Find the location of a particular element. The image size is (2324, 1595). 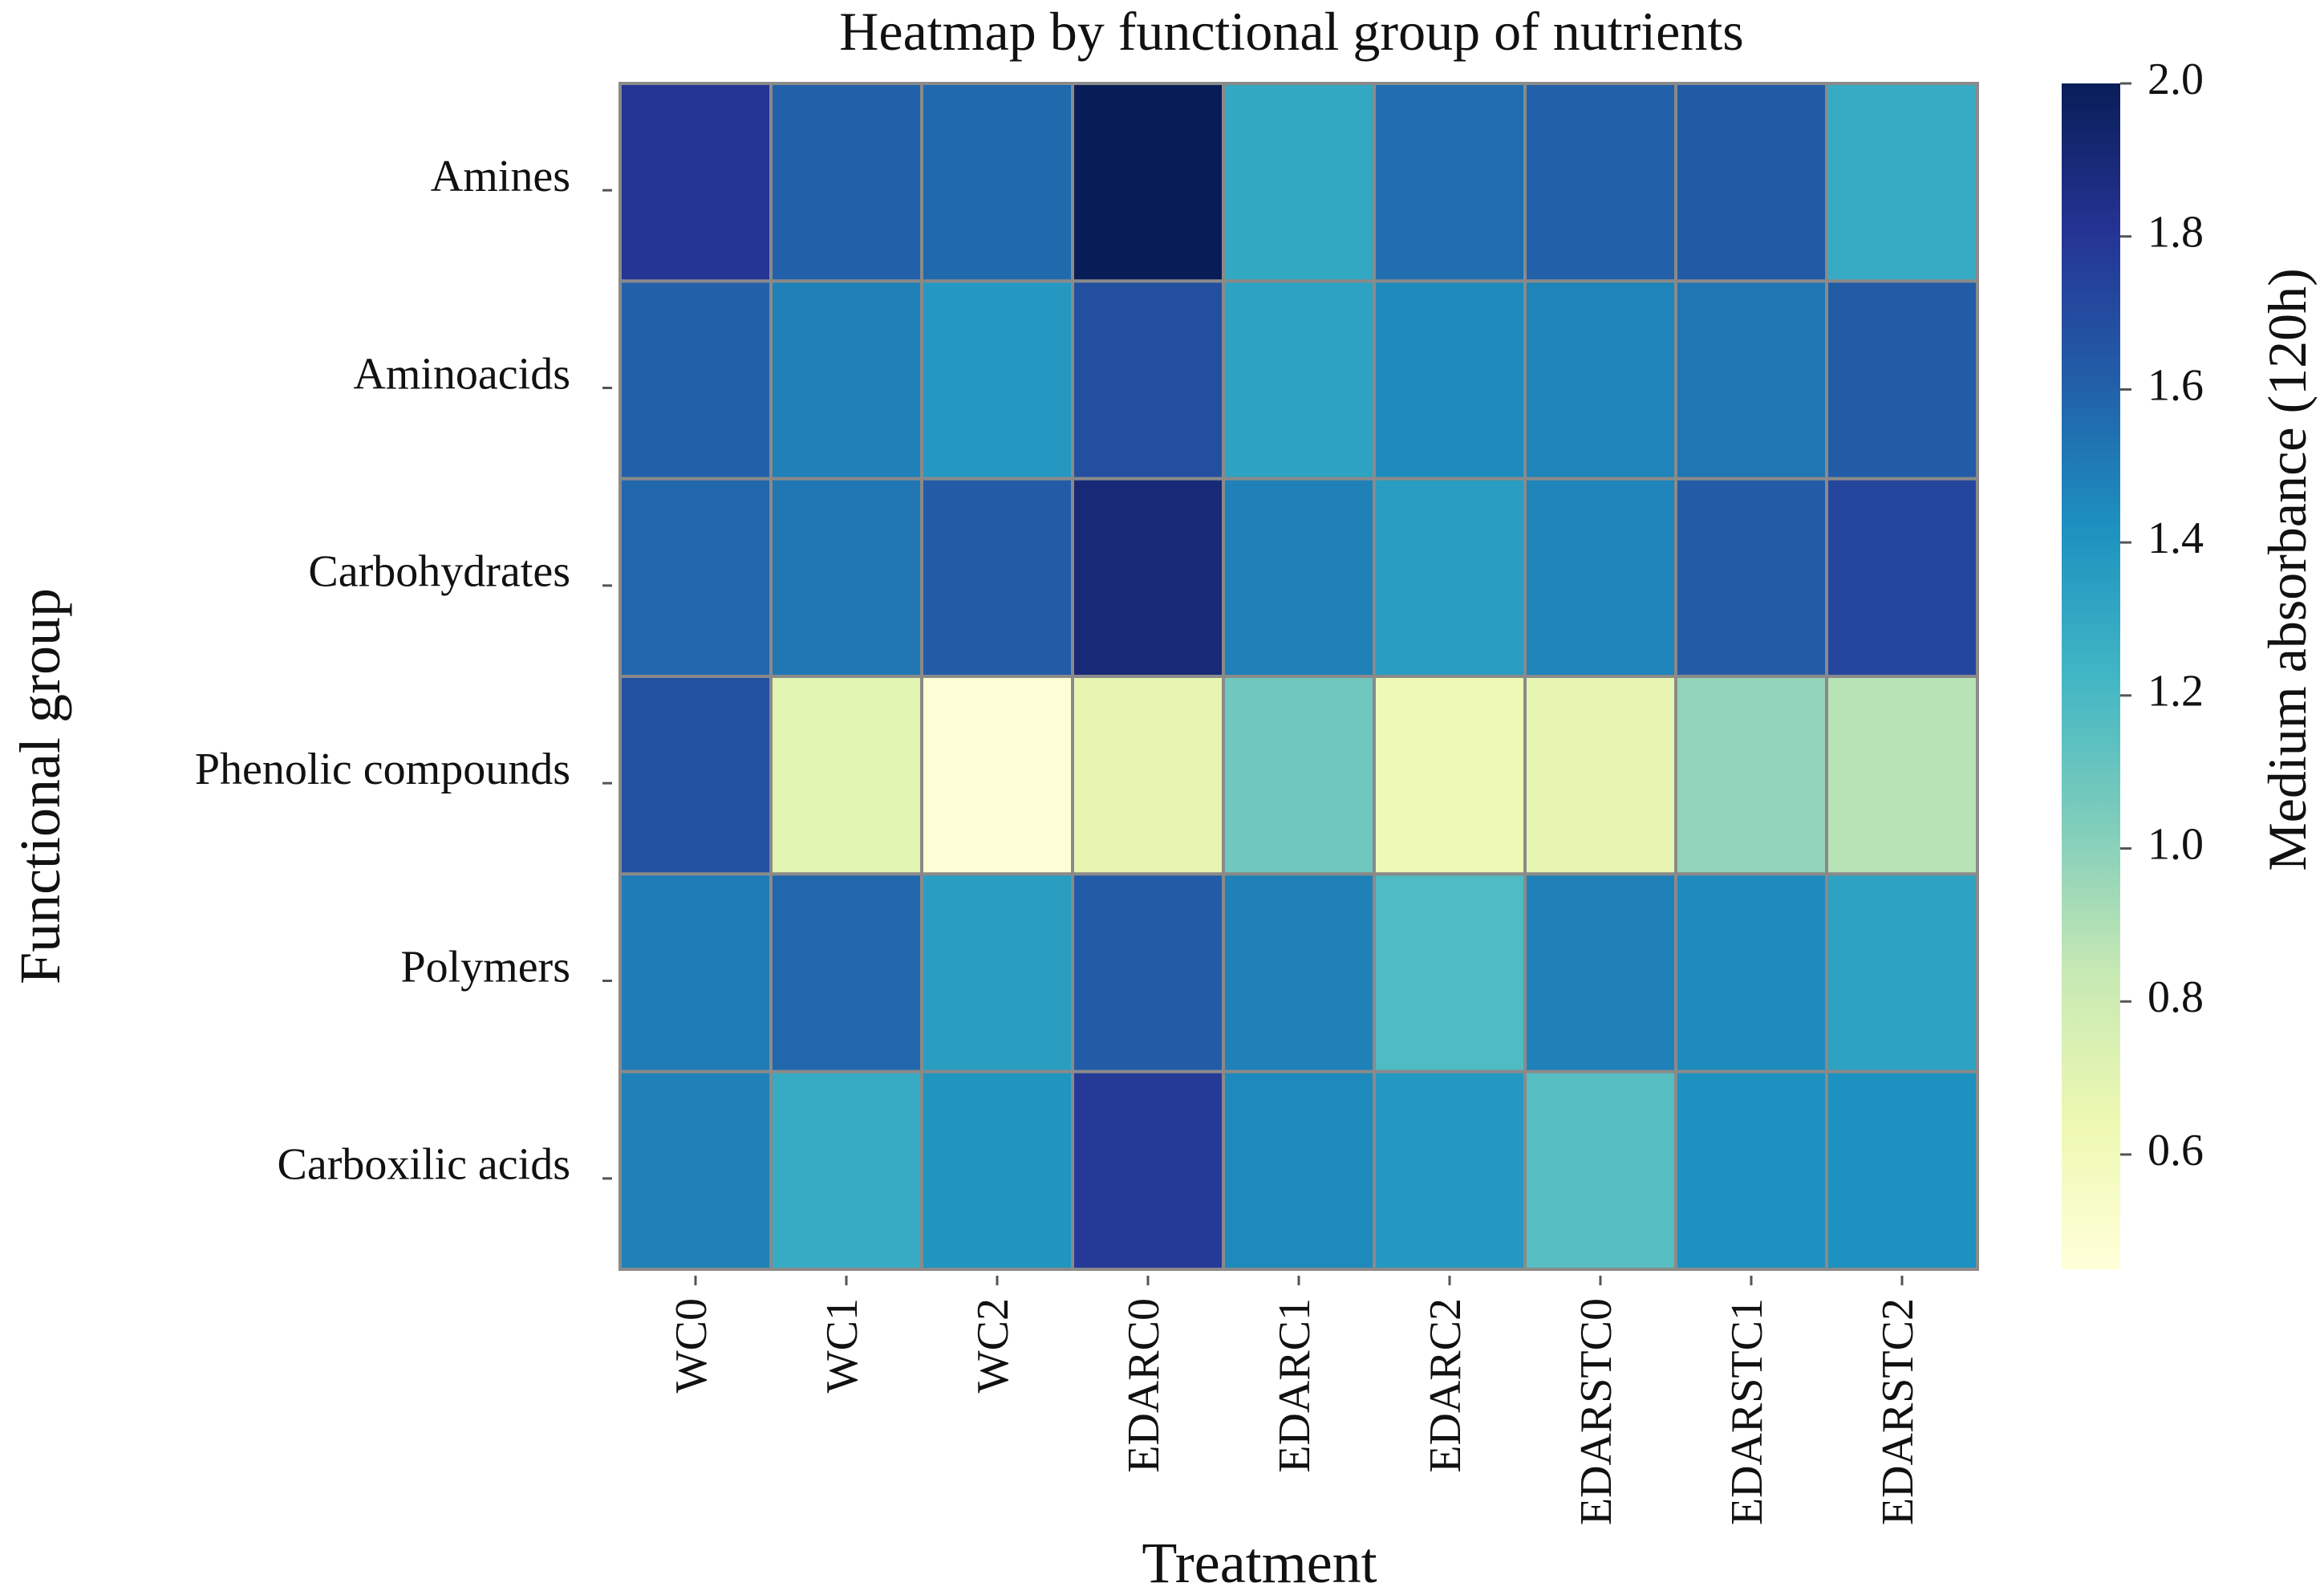

colorbar-tick-label: 1.2 is located at coordinates (2176, 691).